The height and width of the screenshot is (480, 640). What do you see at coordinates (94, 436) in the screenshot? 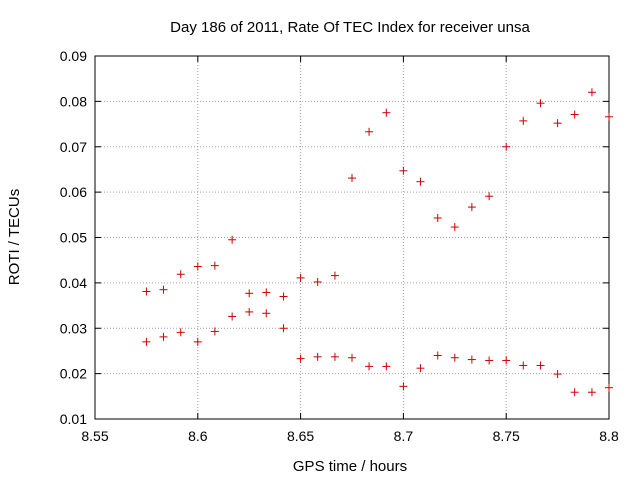
I see `x-tick-label: 8.55` at bounding box center [94, 436].